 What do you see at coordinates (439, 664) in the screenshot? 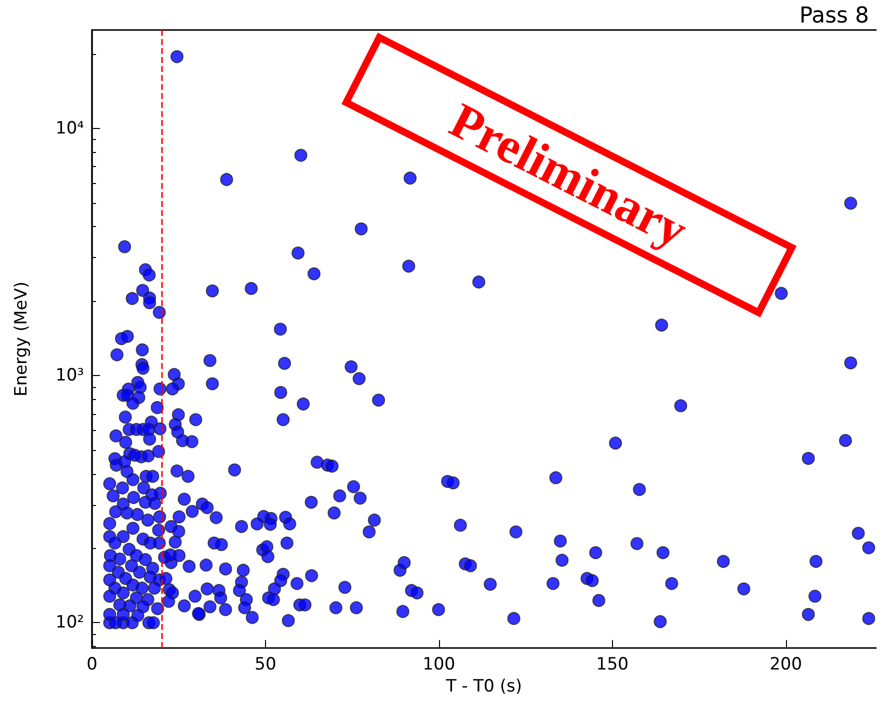
I see `x-tick-label: 100` at bounding box center [439, 664].